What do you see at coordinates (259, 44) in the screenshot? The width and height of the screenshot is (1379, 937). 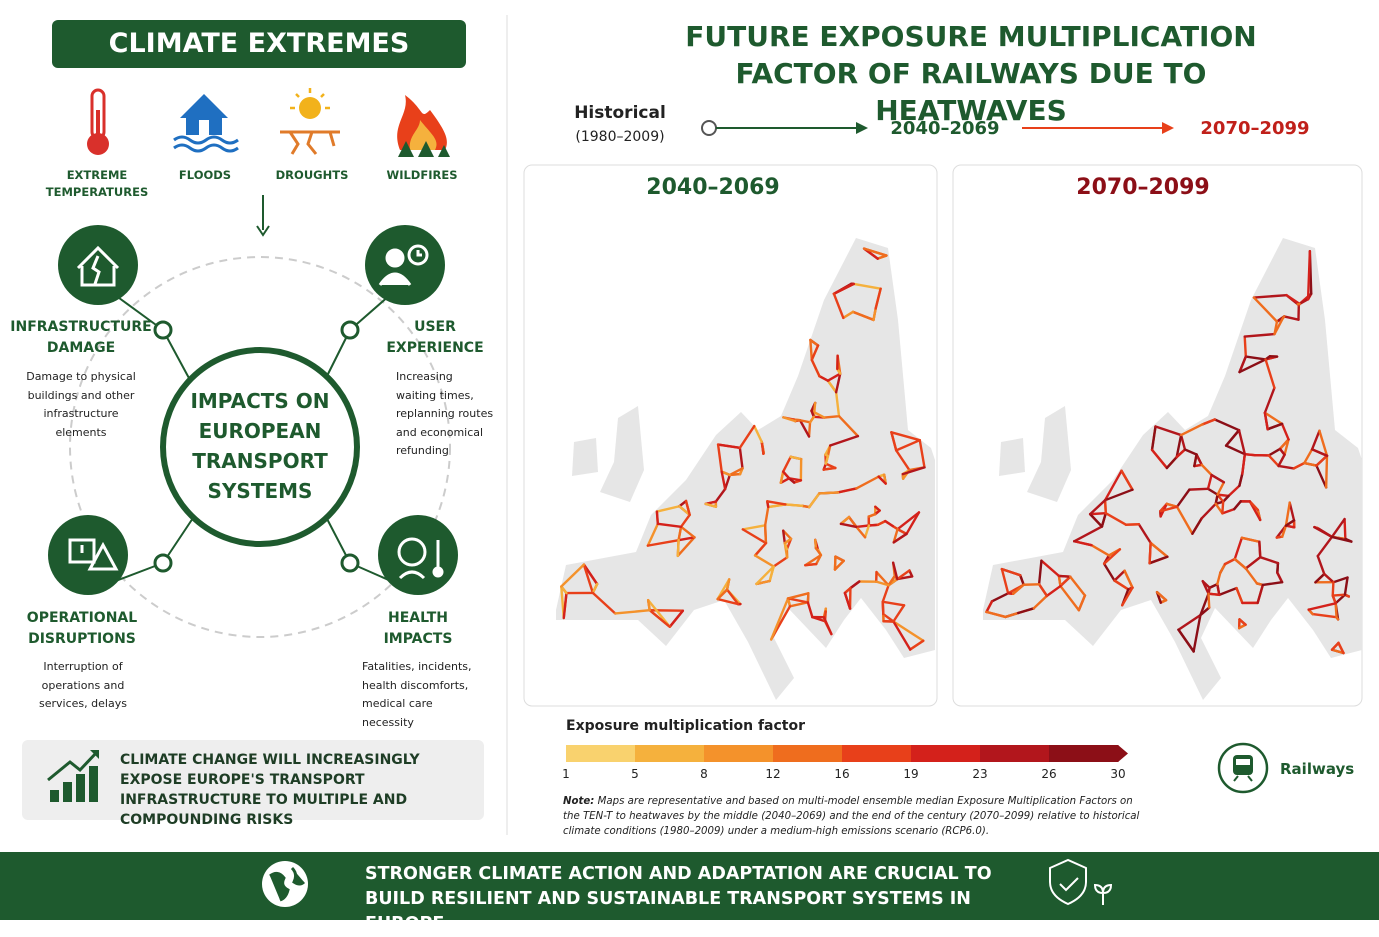 I see `left-title: CLIMATE EXTREMES` at bounding box center [259, 44].